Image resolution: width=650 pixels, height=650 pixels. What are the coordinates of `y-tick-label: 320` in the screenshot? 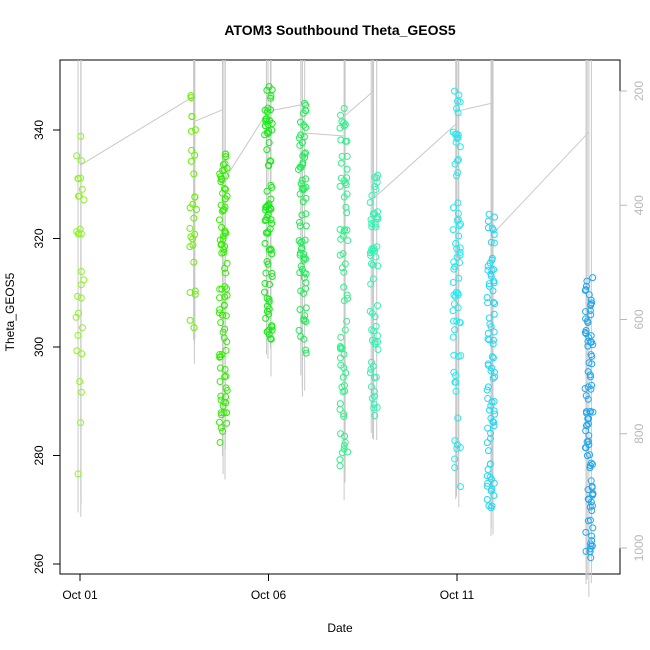 It's located at (39, 238).